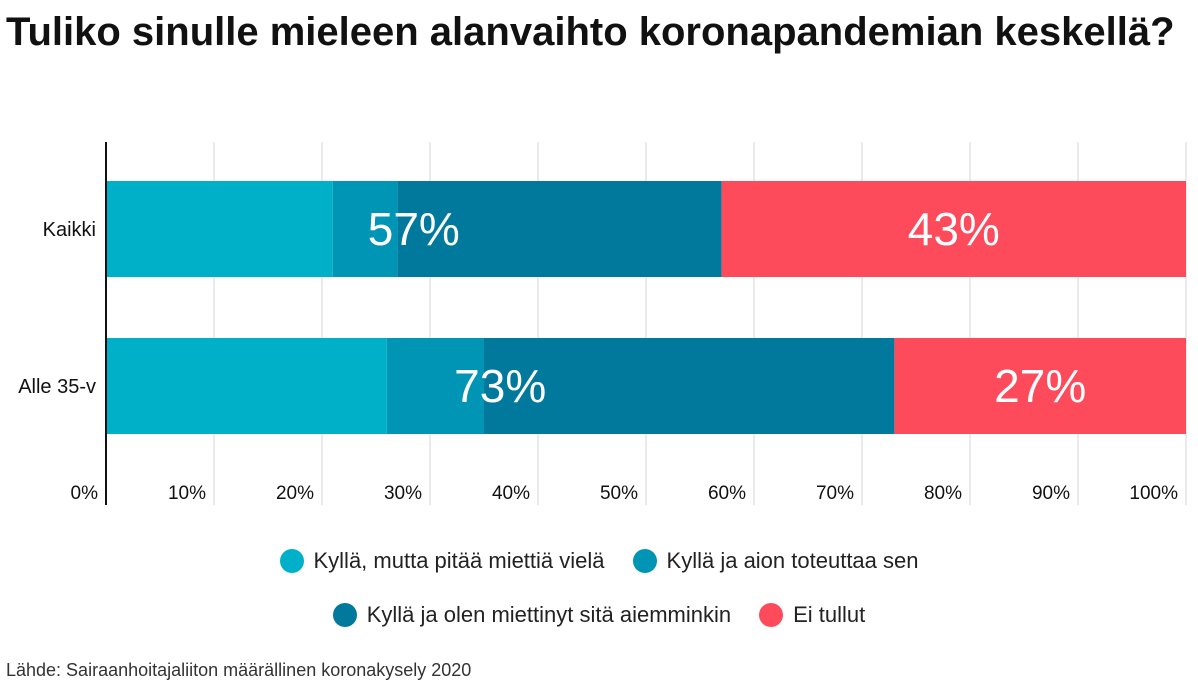 This screenshot has width=1198, height=696. Describe the element at coordinates (1153, 493) in the screenshot. I see `x-tick-label: 100%` at that location.